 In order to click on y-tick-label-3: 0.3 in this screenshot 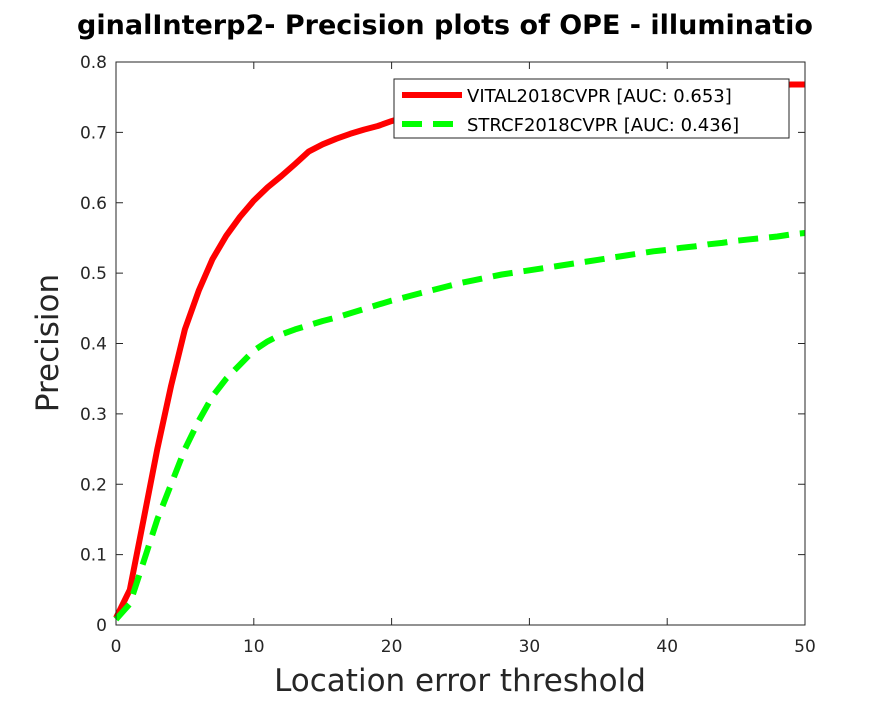, I will do `click(93, 415)`.